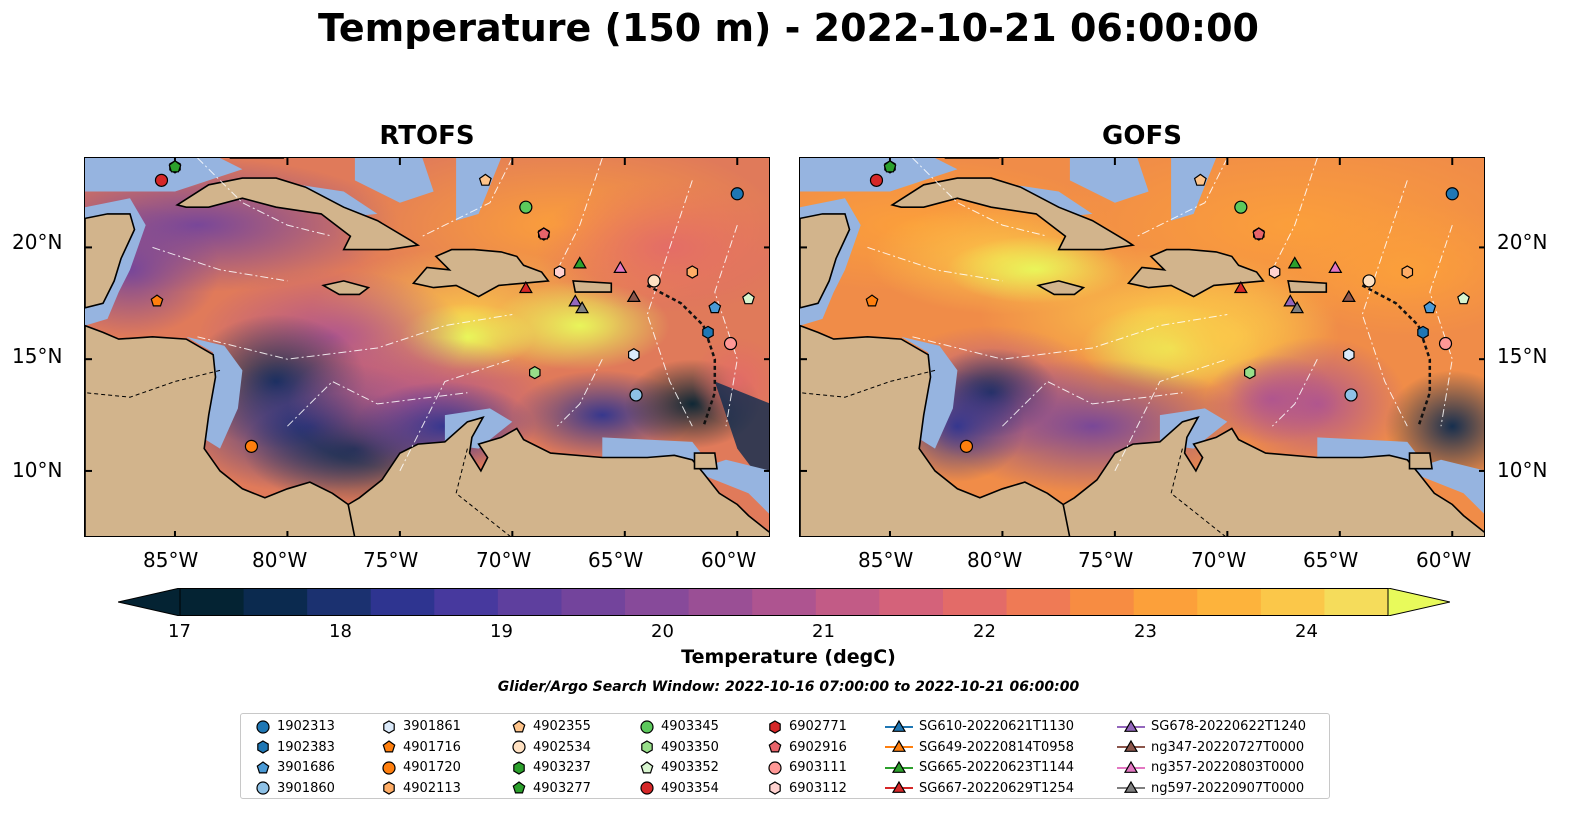 Image resolution: width=1577 pixels, height=827 pixels. I want to click on legend-label: ng347-20220727T0000, so click(1228, 747).